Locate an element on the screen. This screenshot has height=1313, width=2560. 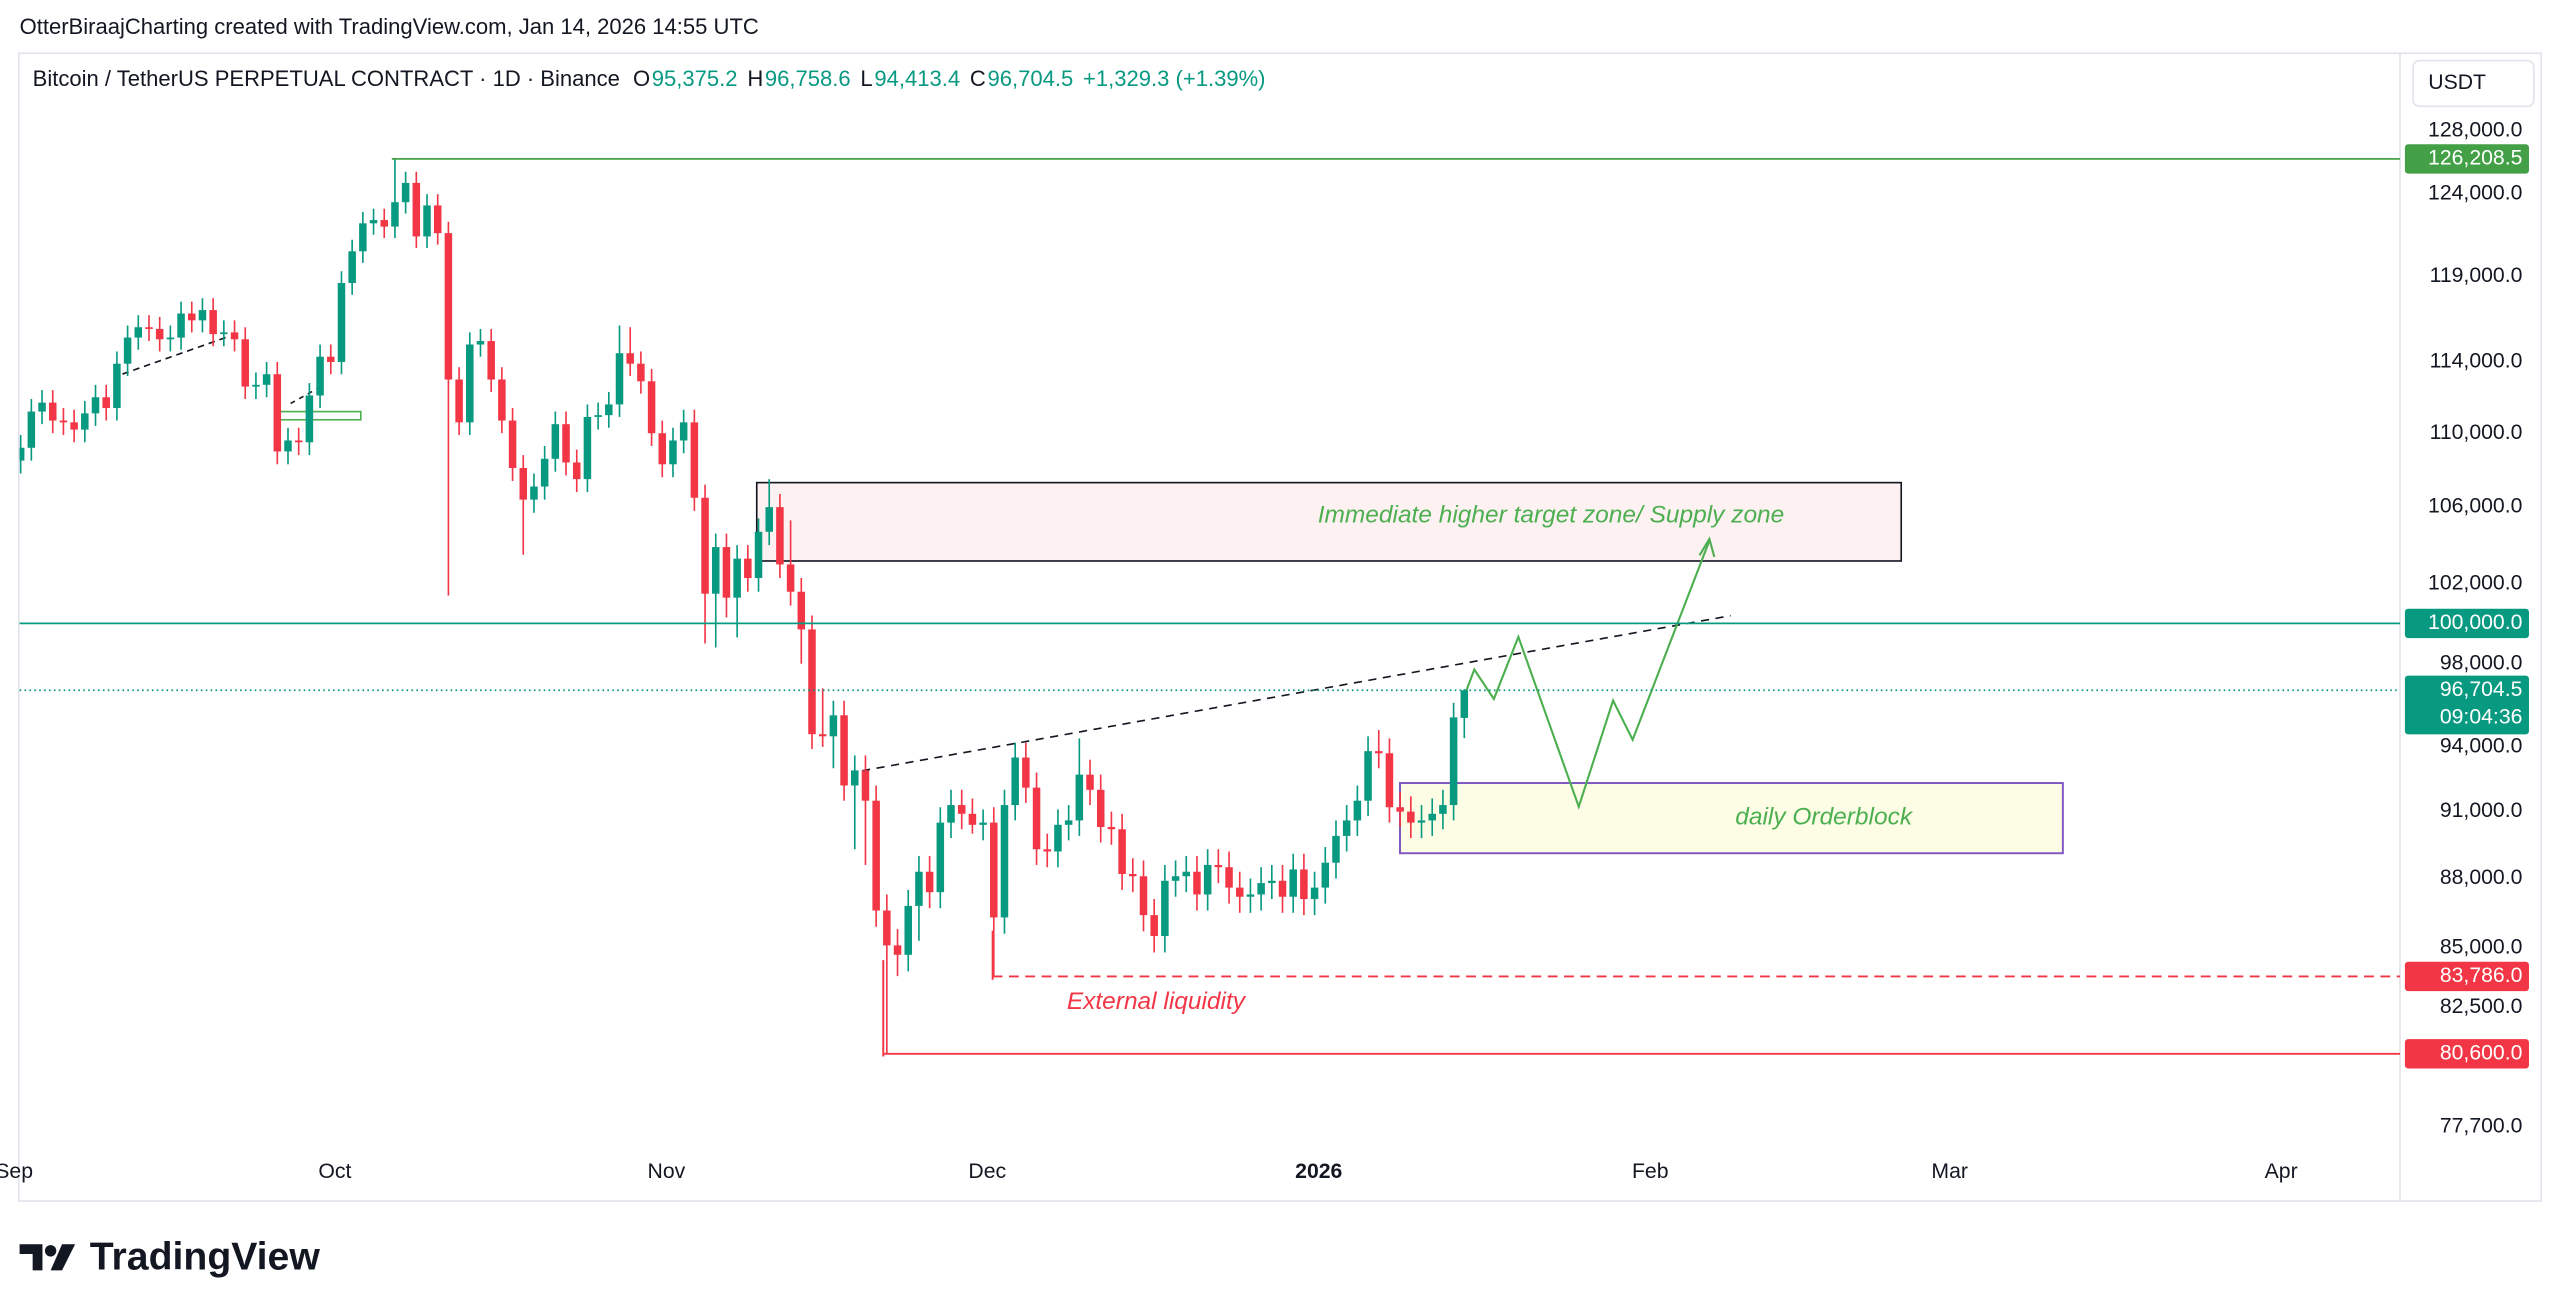
y-tick-label: 94,000.0 is located at coordinates (2481, 746).